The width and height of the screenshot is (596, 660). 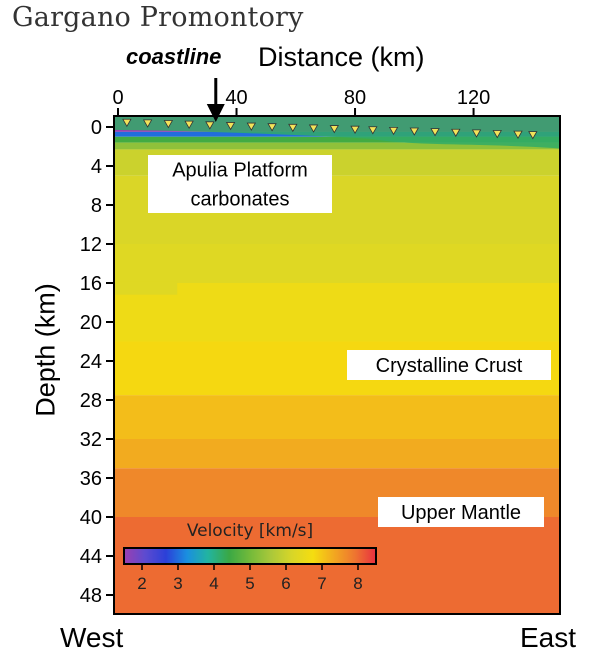 What do you see at coordinates (240, 200) in the screenshot?
I see `layer-label: carbonates` at bounding box center [240, 200].